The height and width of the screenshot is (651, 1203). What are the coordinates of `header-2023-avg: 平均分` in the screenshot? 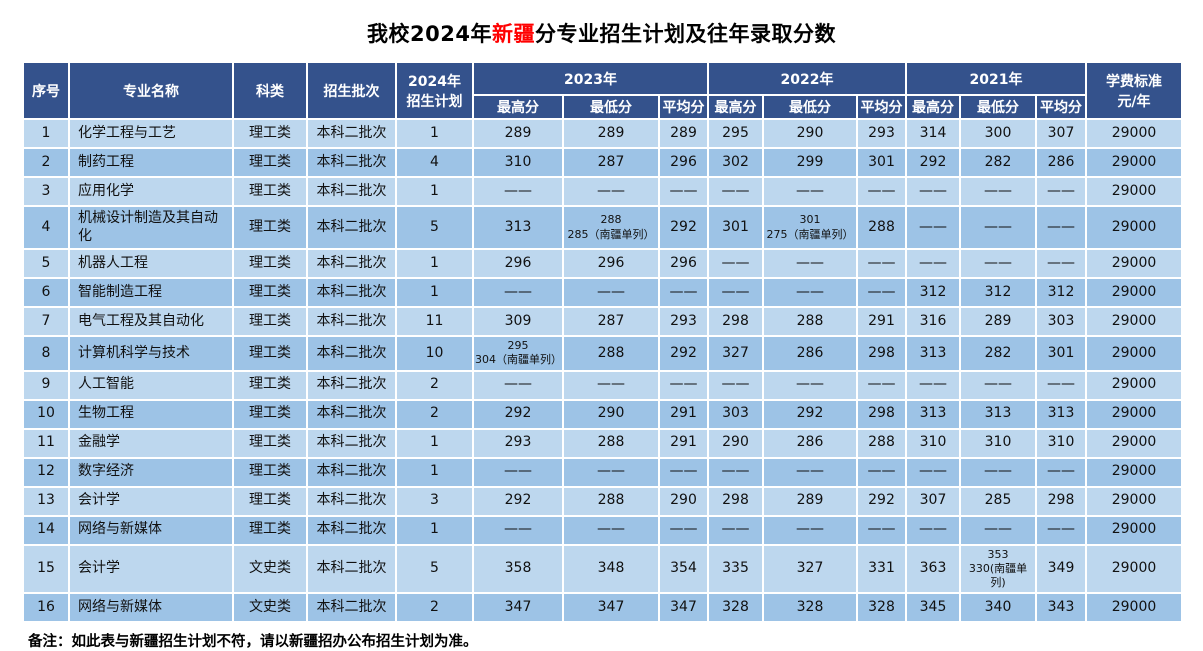 It's located at (683, 107).